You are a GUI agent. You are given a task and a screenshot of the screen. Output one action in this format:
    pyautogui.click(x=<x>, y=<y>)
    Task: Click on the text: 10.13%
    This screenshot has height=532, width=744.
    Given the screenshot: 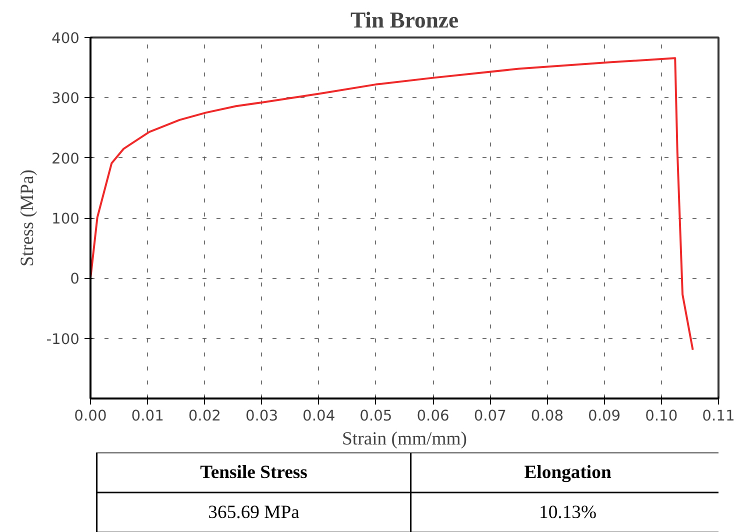 What is the action you would take?
    pyautogui.click(x=568, y=512)
    